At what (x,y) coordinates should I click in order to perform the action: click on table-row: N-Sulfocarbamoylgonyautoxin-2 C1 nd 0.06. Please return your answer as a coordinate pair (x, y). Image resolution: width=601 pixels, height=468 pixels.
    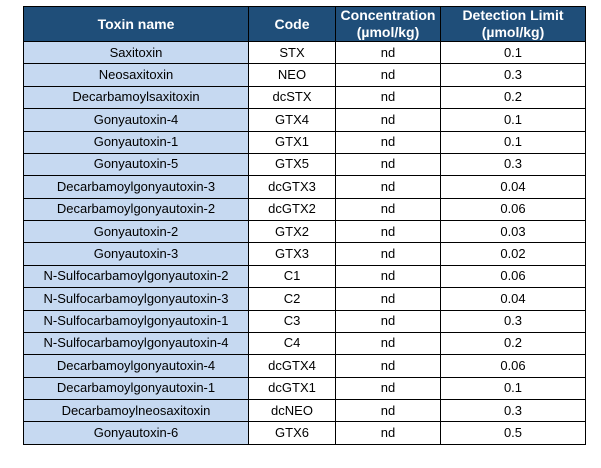
    Looking at the image, I should click on (304, 276).